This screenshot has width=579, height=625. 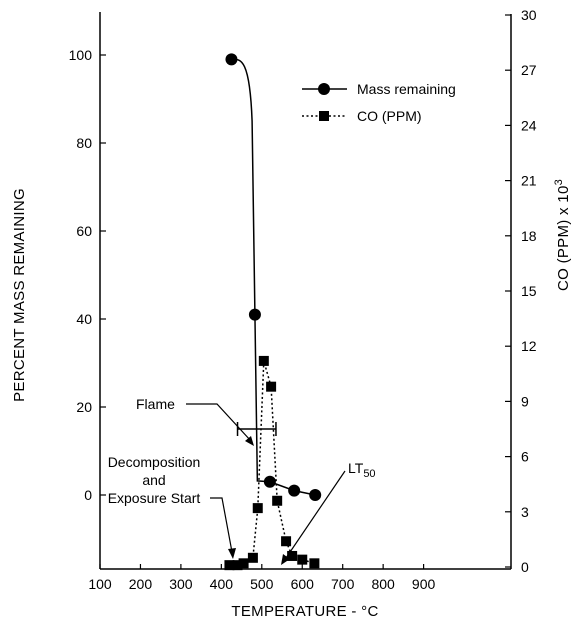 I want to click on y-right-tick-label-18: 18, so click(x=529, y=236).